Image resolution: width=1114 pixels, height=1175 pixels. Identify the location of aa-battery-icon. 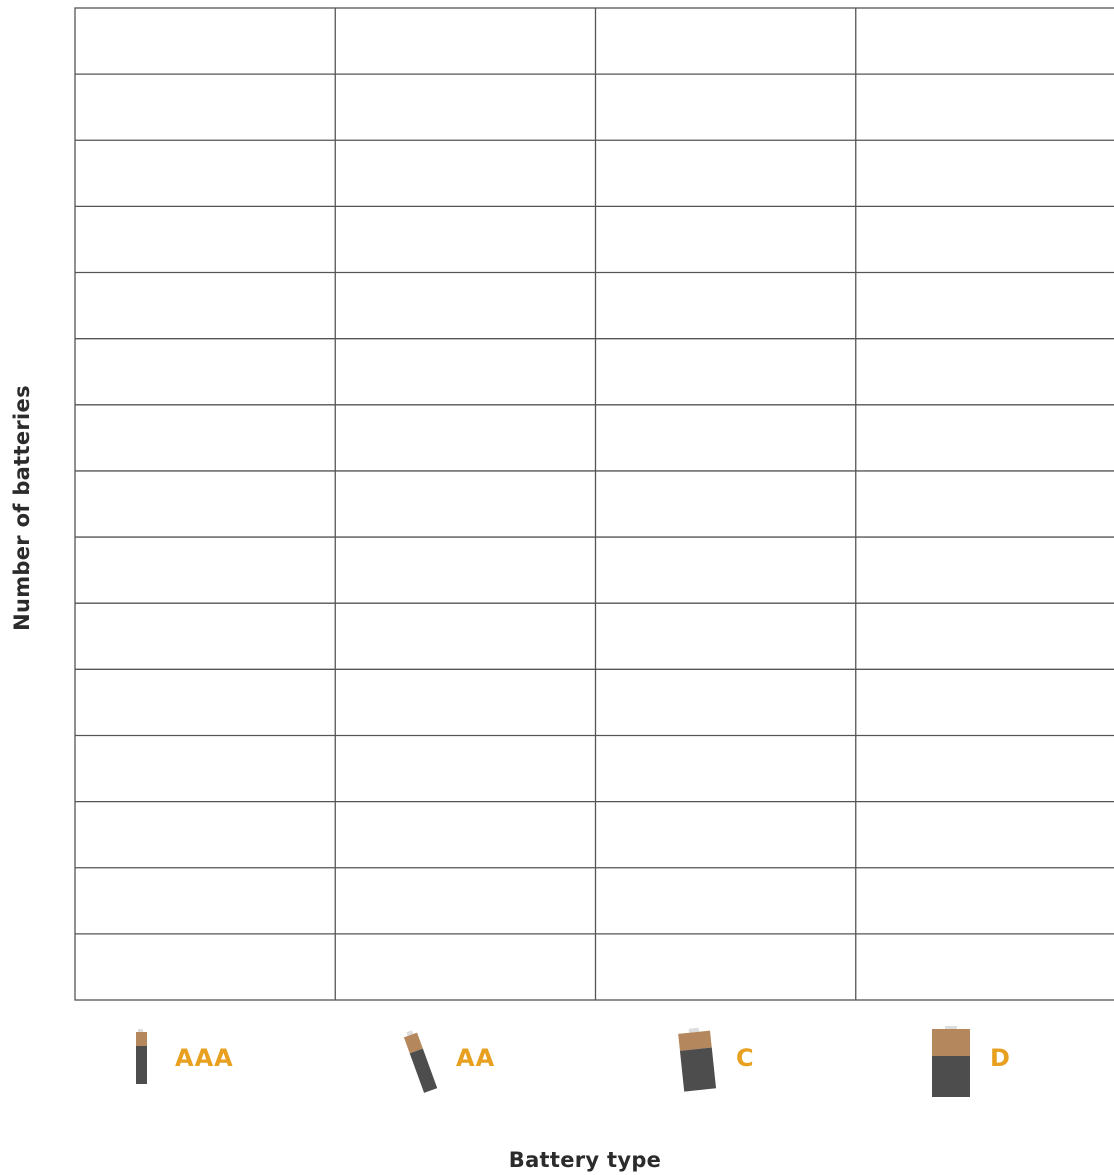
(420, 1061).